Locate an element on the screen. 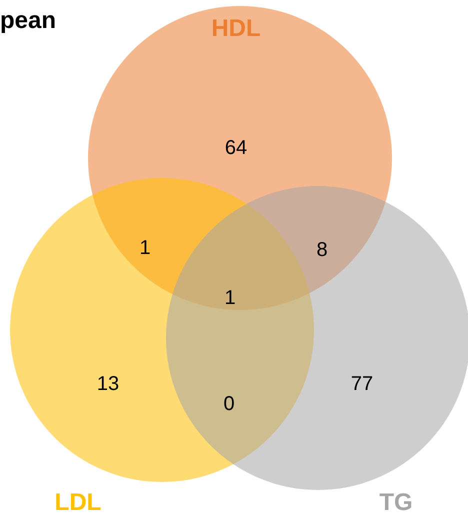  category-label: TG is located at coordinates (396, 502).